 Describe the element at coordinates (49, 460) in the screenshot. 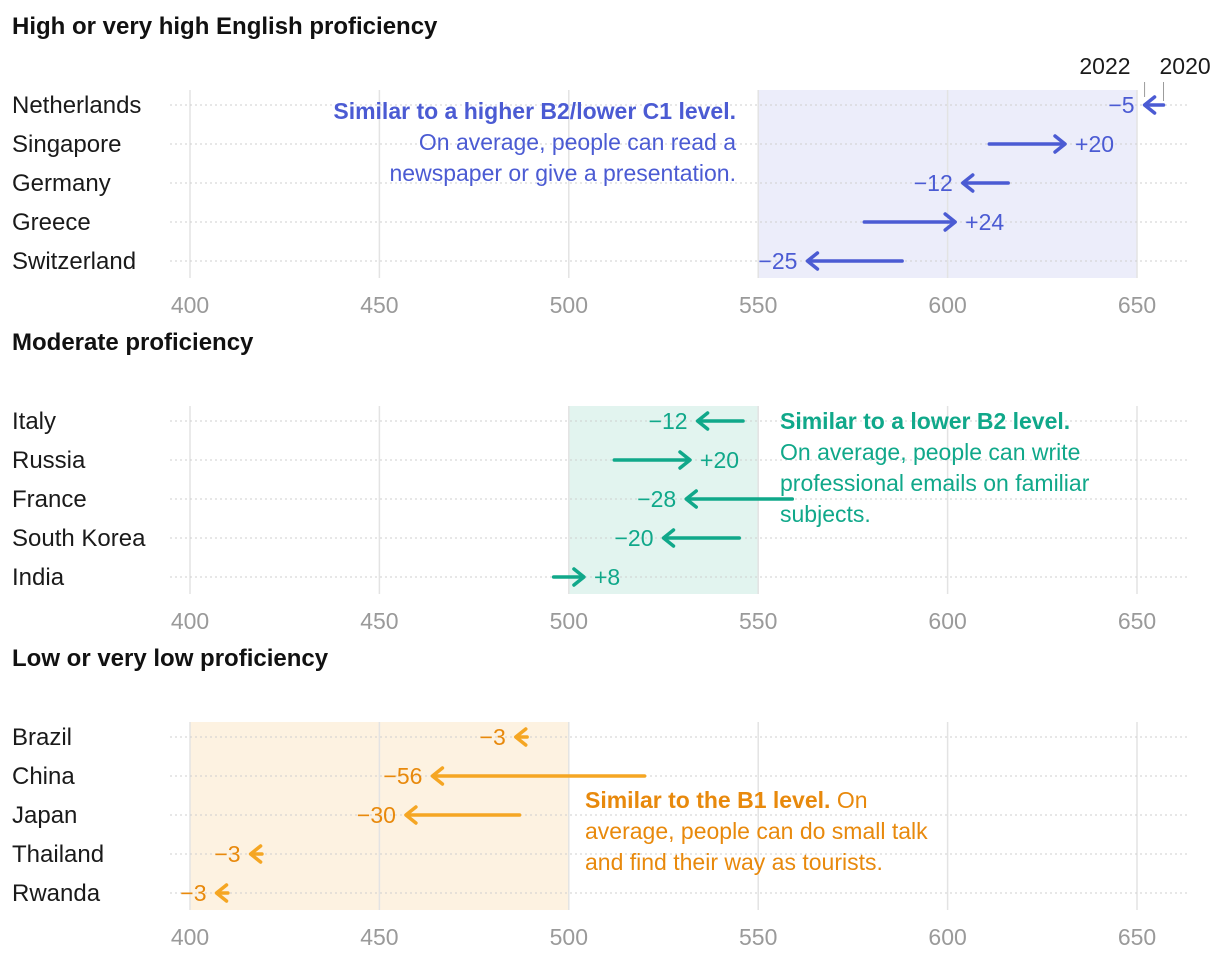

I see `country-label: Russia` at that location.